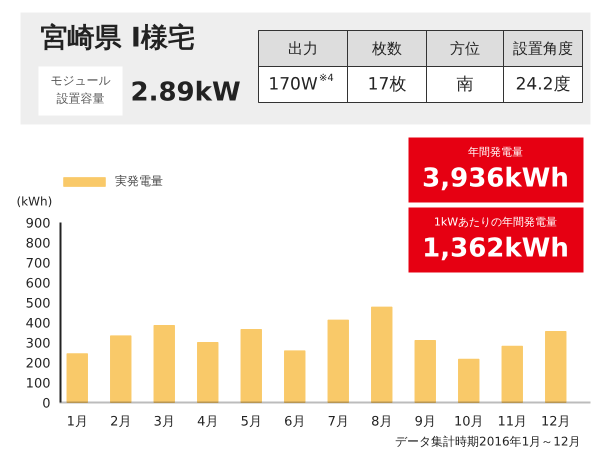 The image size is (600, 455). Describe the element at coordinates (38, 384) in the screenshot. I see `y-tick-label: 100` at that location.